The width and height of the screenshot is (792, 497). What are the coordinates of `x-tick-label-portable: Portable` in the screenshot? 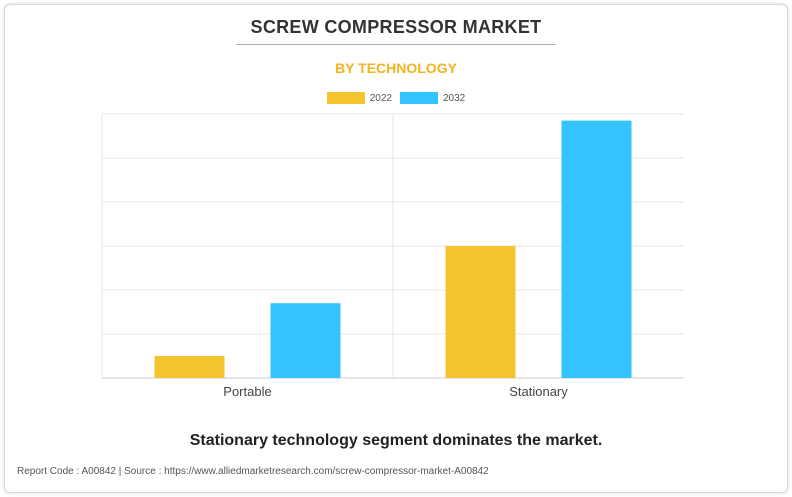 It's located at (247, 391).